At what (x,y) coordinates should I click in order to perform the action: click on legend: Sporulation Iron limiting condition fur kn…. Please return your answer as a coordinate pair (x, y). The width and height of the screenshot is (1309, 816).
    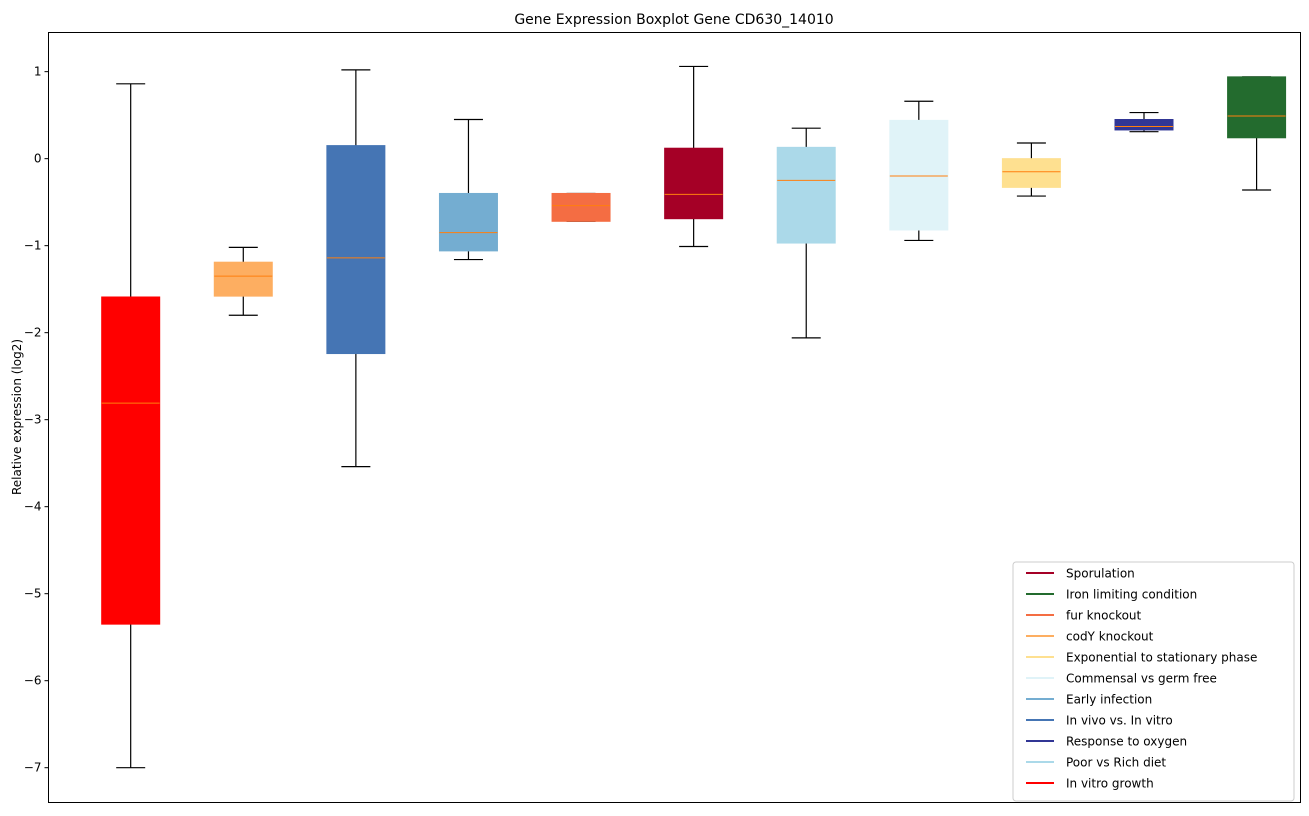
    Looking at the image, I should click on (1153, 681).